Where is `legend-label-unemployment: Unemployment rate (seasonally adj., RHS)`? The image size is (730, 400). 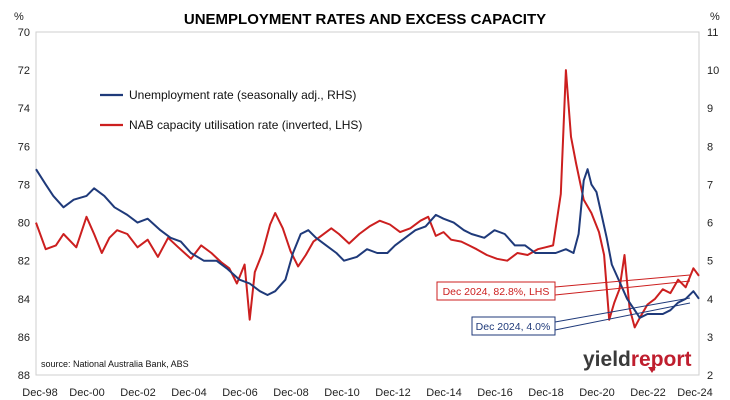
legend-label-unemployment: Unemployment rate (seasonally adj., RHS) is located at coordinates (242, 95).